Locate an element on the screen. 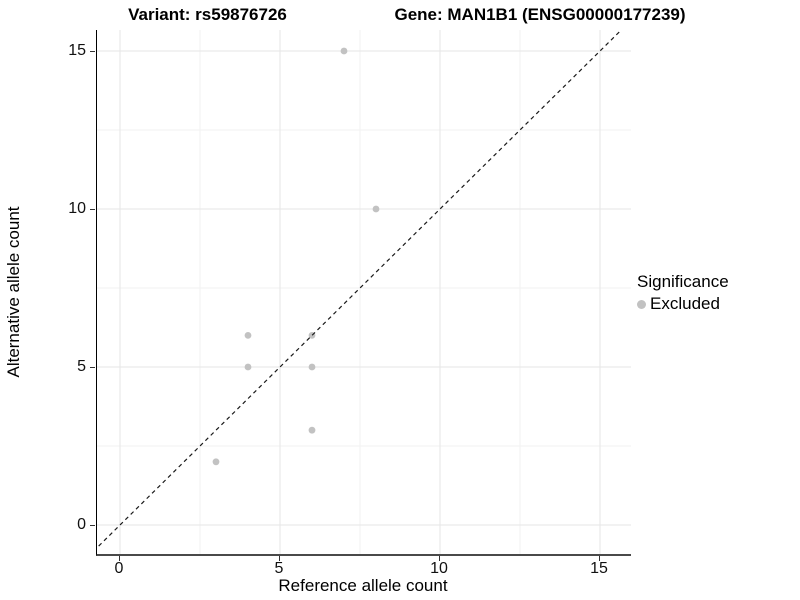  legend-item-excluded: Excluded is located at coordinates (717, 304).